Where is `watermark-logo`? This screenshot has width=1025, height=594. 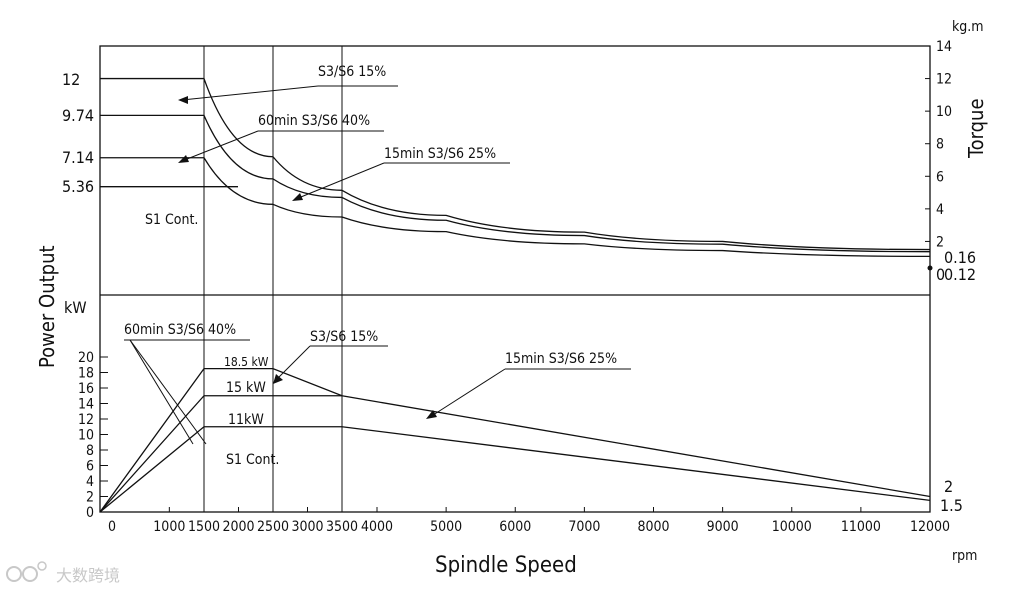 watermark-logo is located at coordinates (26, 571).